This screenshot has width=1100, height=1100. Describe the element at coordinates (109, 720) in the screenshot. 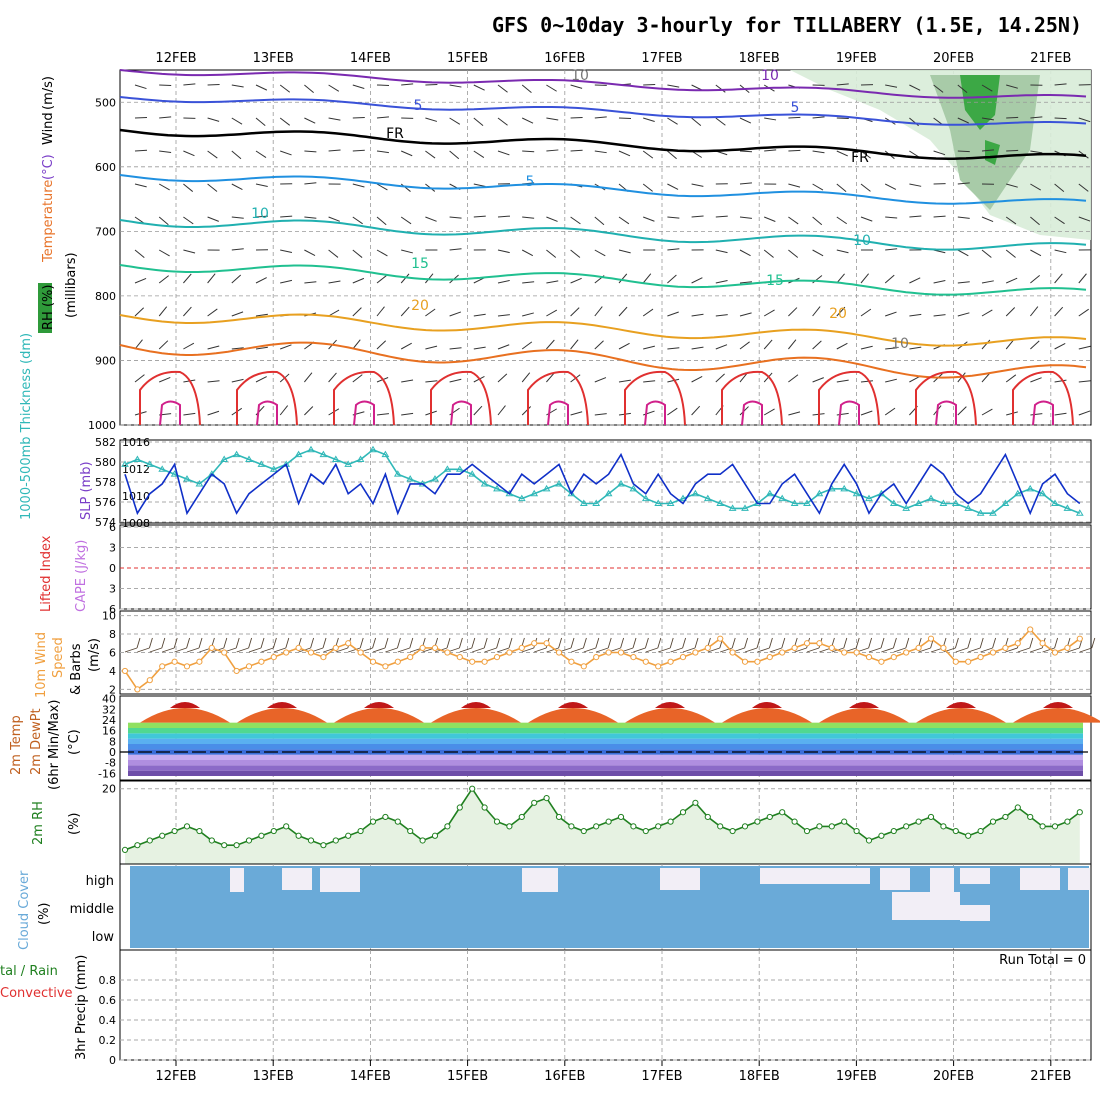

I see `temp-tick: 24` at that location.